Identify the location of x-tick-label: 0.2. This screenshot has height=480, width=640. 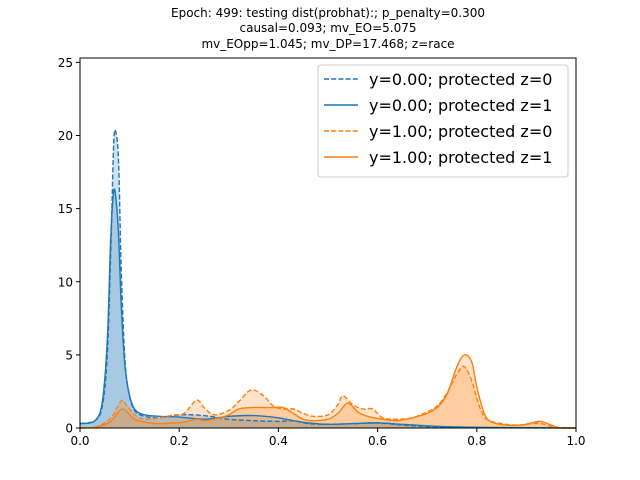
(179, 441).